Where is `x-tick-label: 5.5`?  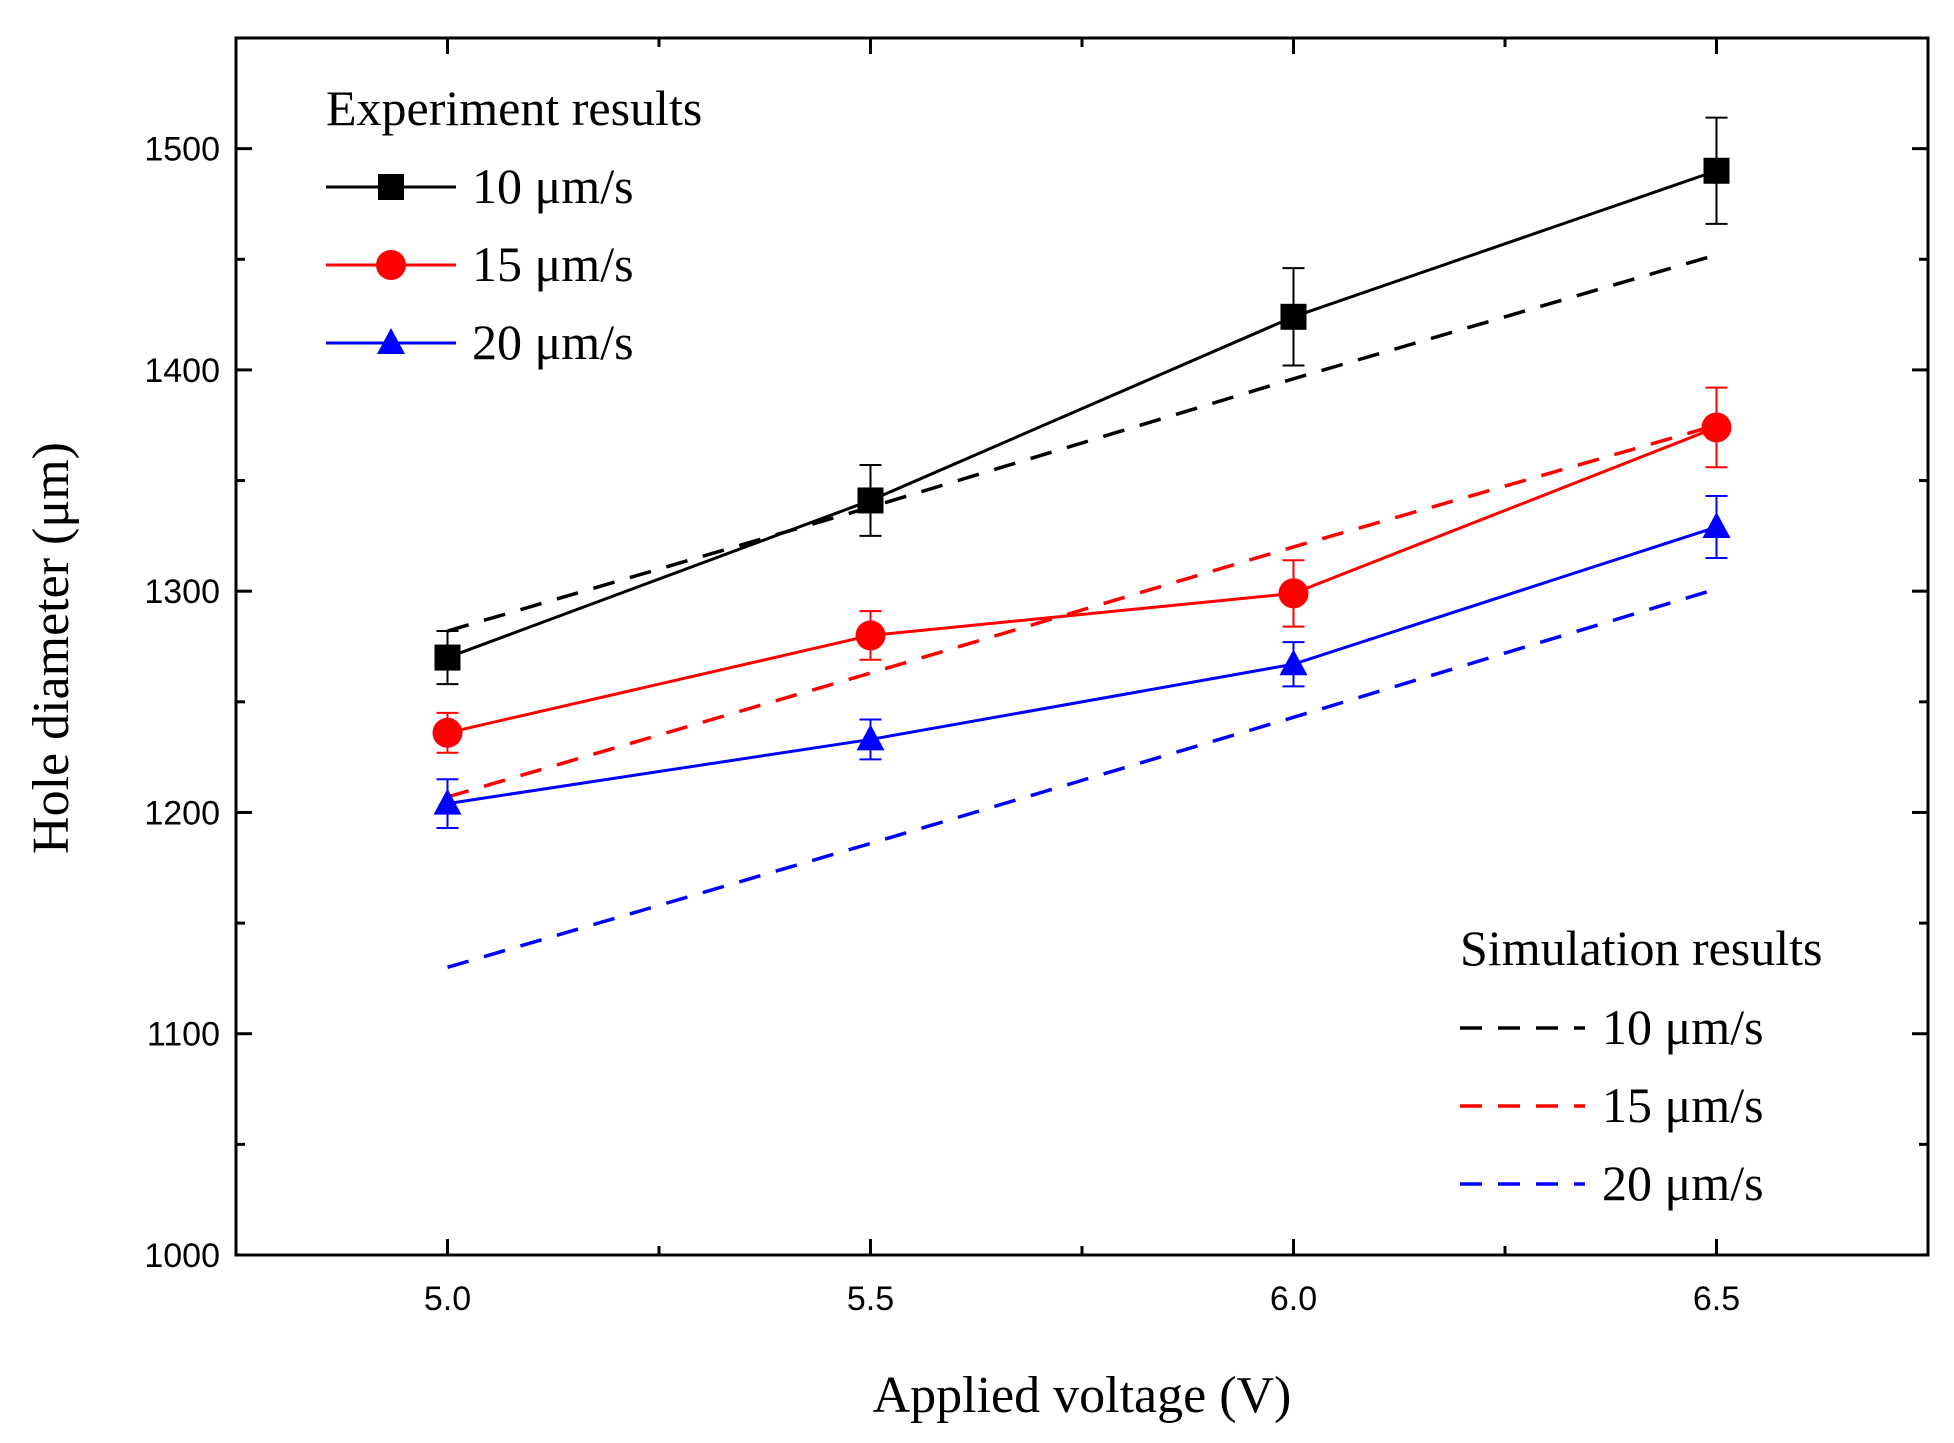 x-tick-label: 5.5 is located at coordinates (870, 1299).